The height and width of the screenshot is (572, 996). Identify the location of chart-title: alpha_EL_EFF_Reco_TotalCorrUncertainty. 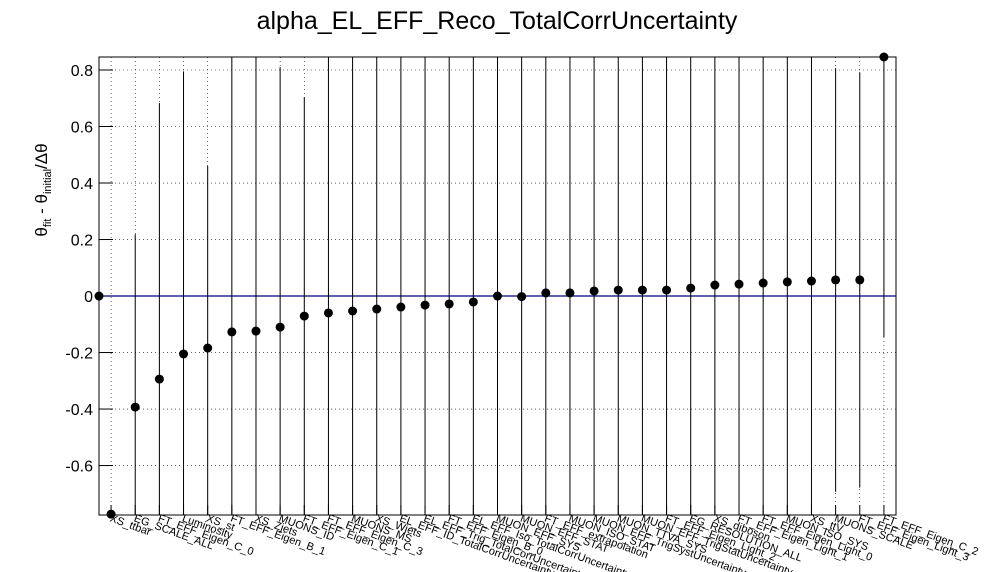
(497, 21).